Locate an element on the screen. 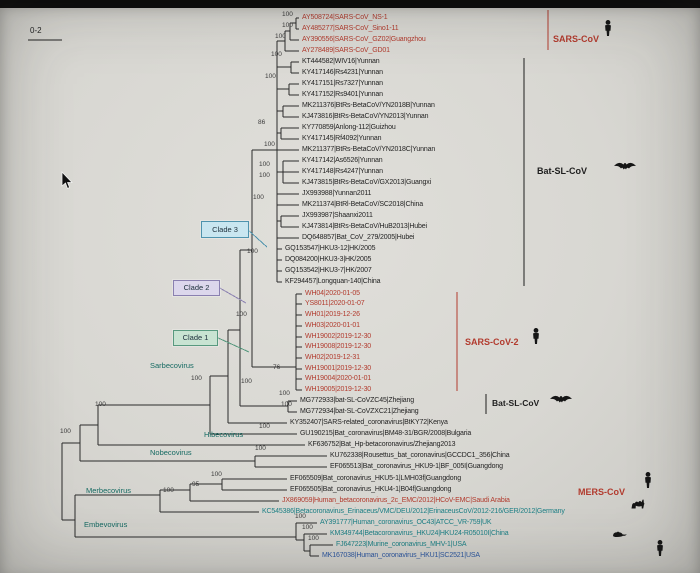 The image size is (700, 573). taxon-label: AY278489|SARS-CoV_GD01 is located at coordinates (346, 50).